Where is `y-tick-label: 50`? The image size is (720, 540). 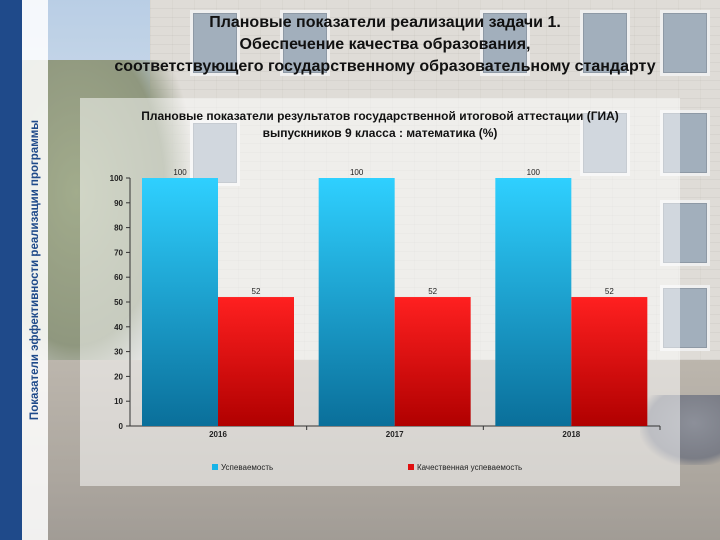 y-tick-label: 50 is located at coordinates (118, 302).